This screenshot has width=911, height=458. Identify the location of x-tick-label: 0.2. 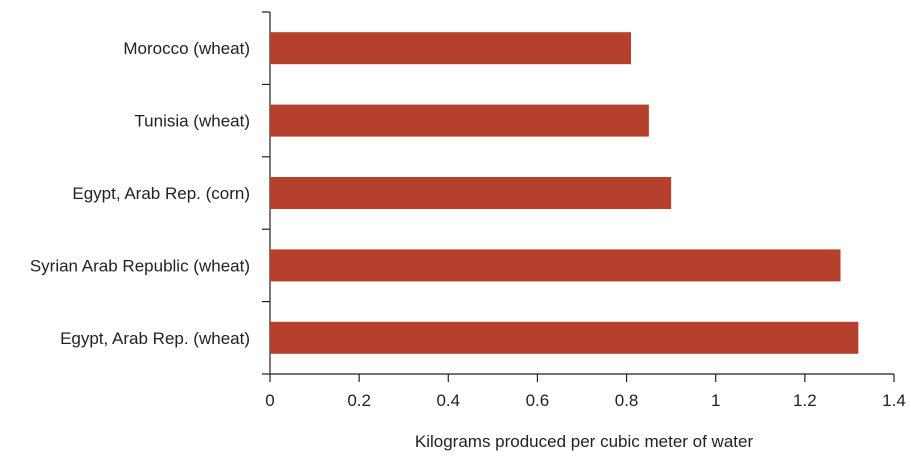
(359, 400).